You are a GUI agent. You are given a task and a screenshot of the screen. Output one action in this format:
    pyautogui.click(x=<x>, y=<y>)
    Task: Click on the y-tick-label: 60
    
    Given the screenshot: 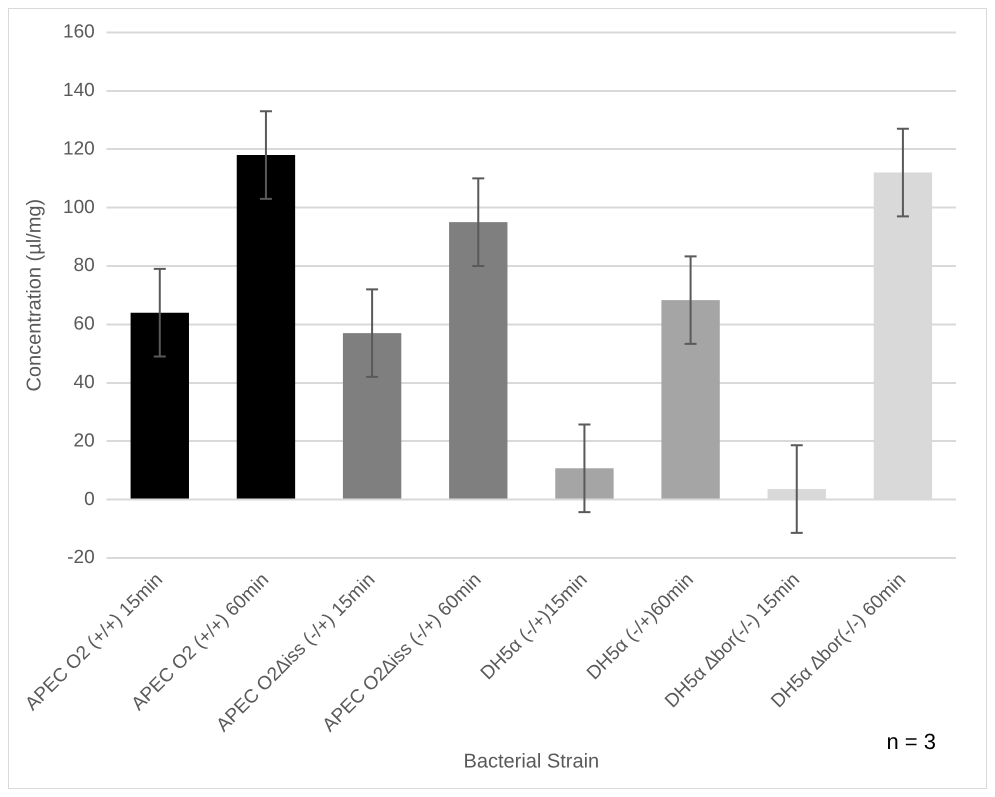 What is the action you would take?
    pyautogui.click(x=84, y=324)
    